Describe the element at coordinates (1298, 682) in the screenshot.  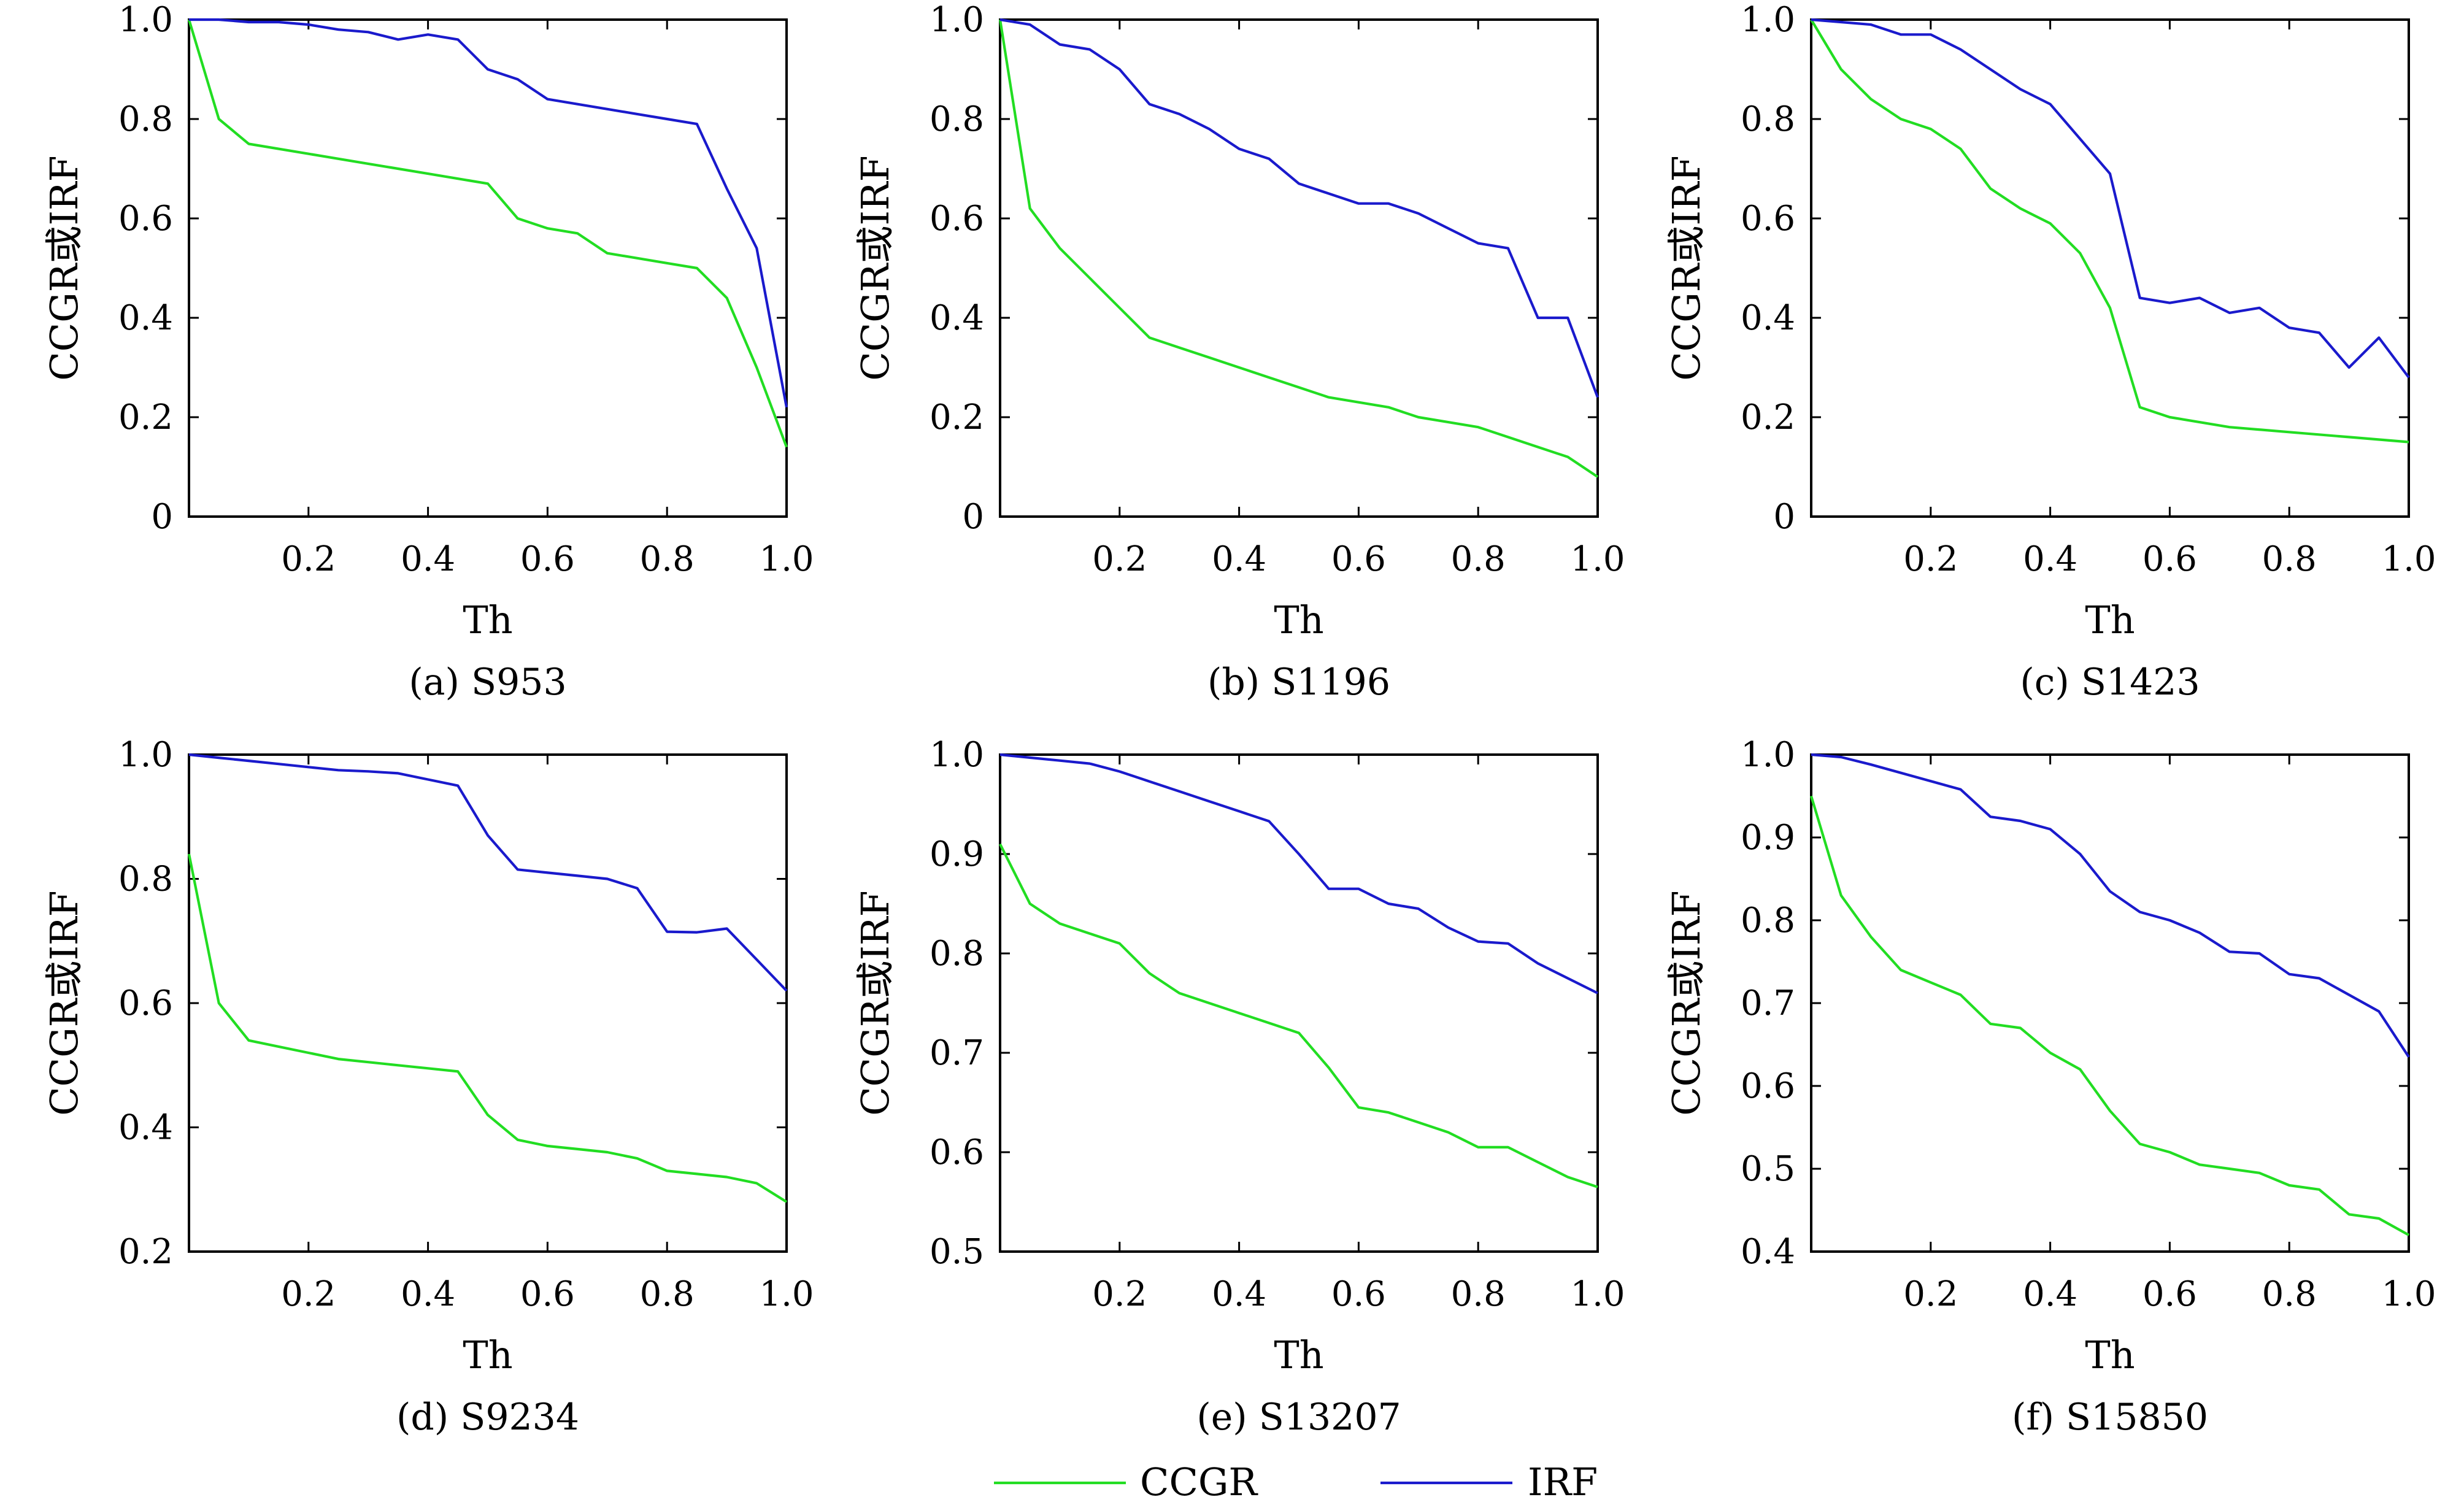
I see `panel-caption: (b) S1196` at that location.